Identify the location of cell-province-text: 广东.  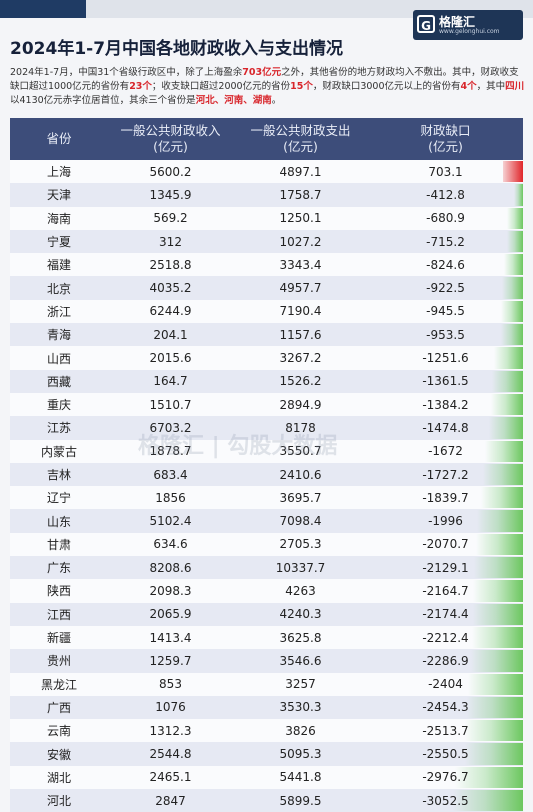
(58, 568).